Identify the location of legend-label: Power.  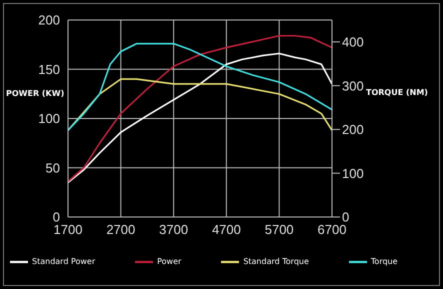
(169, 261).